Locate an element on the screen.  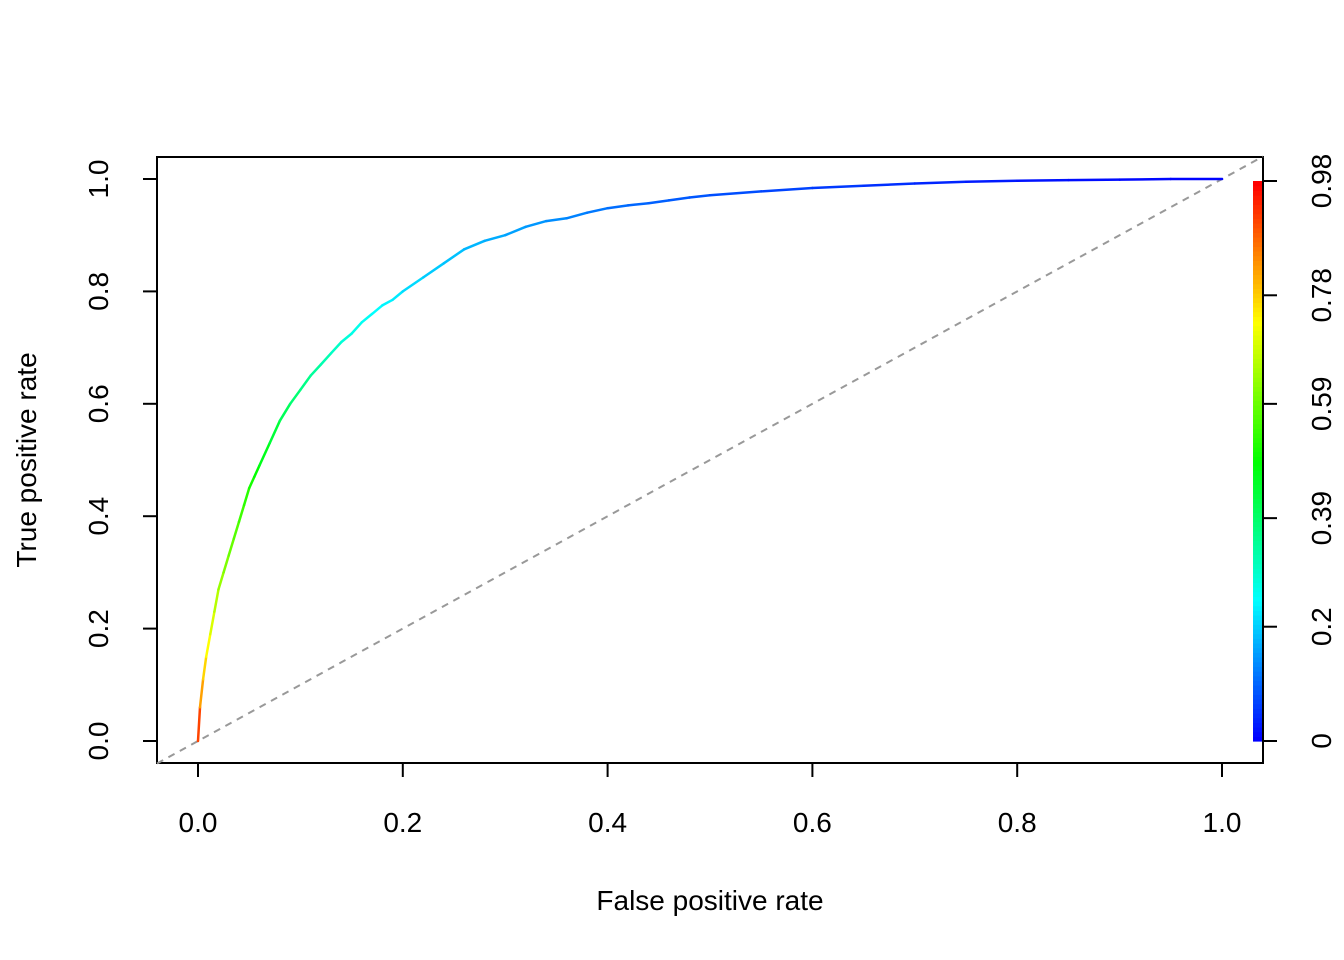
y-axis-title: True positive rate is located at coordinates (26, 459).